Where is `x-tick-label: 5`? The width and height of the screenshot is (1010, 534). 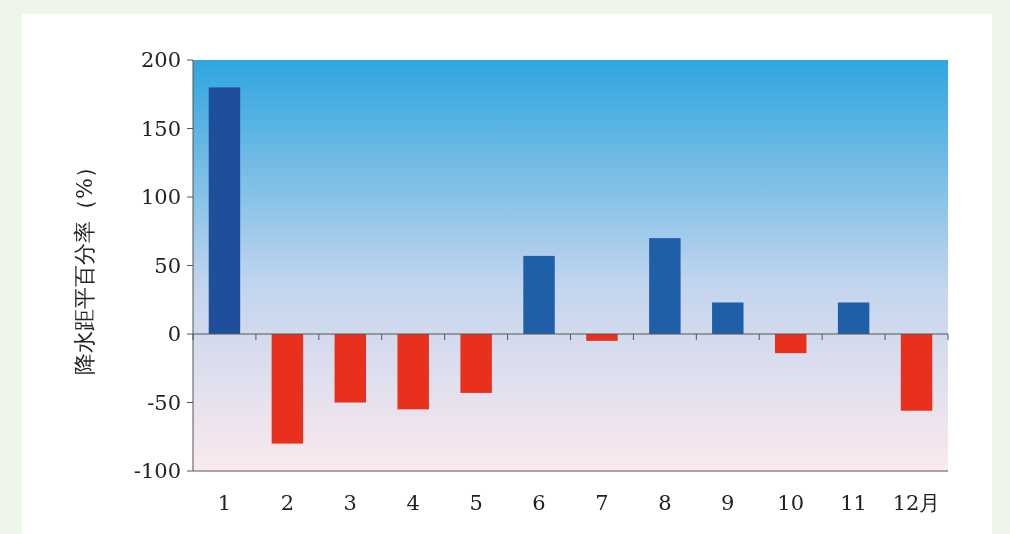
x-tick-label: 5 is located at coordinates (476, 503).